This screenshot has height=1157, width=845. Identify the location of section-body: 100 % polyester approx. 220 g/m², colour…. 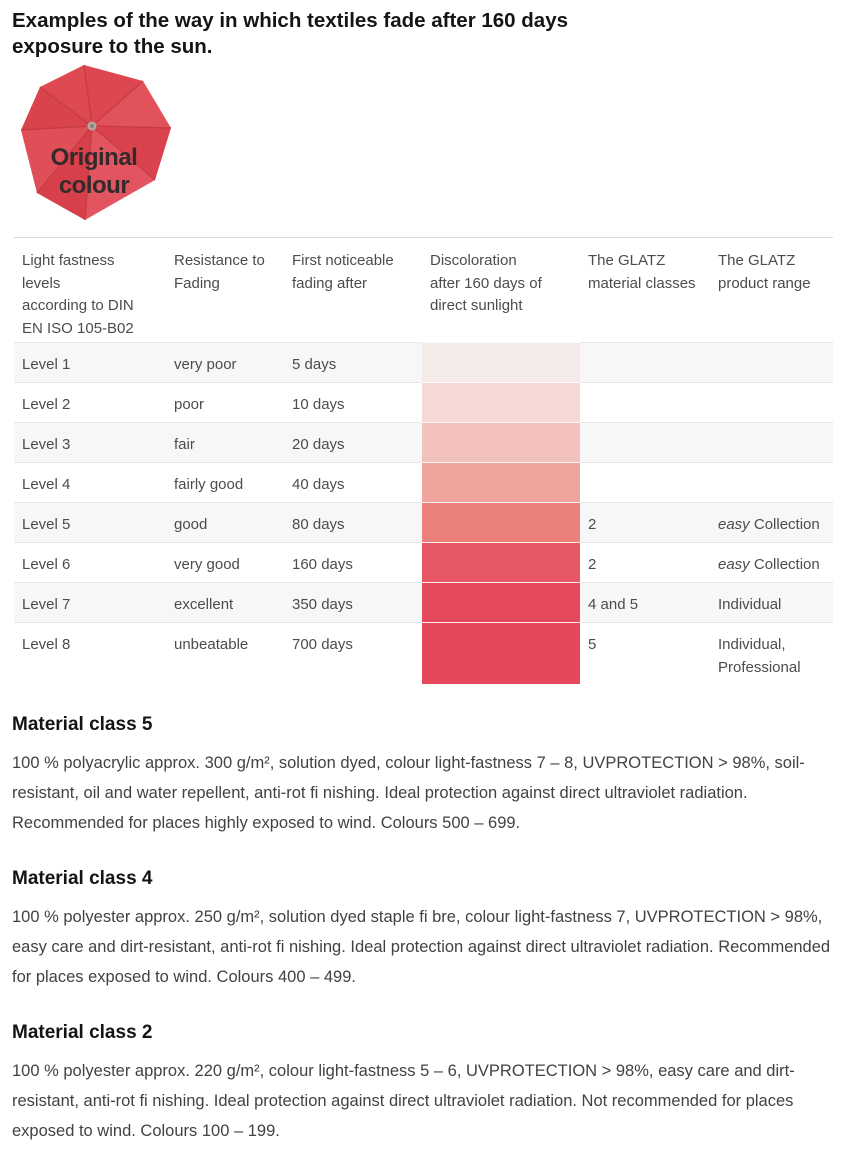
(403, 1101).